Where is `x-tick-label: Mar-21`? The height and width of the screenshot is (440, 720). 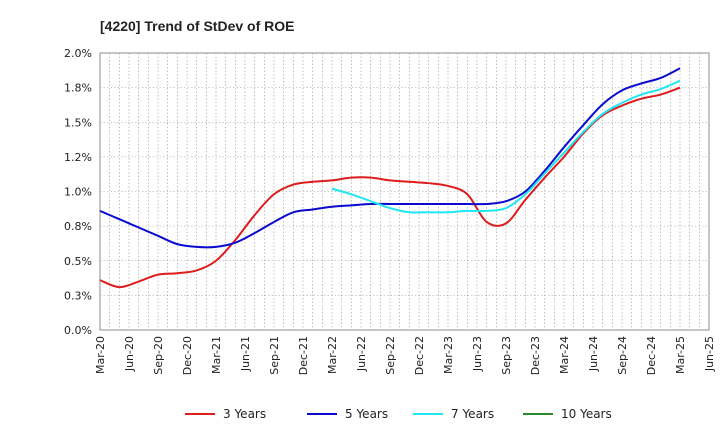
x-tick-label: Mar-21 is located at coordinates (216, 355).